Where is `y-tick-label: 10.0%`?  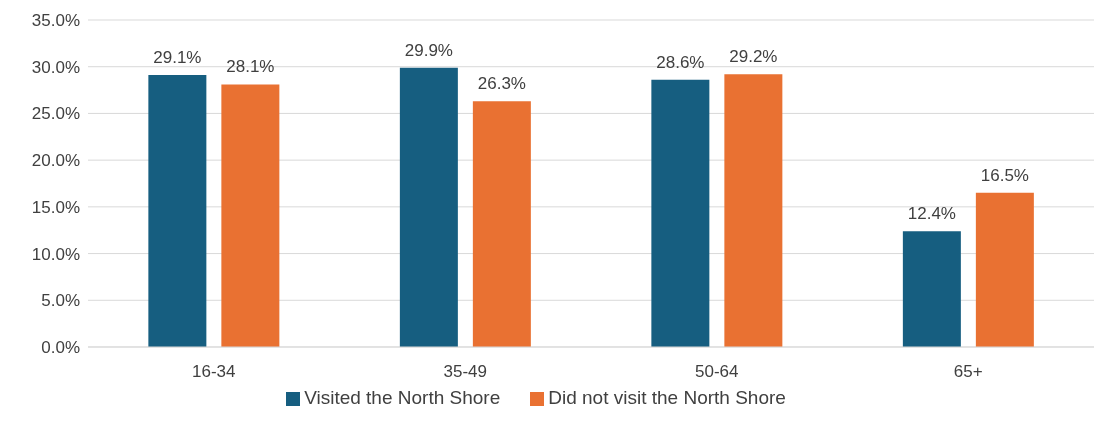
y-tick-label: 10.0% is located at coordinates (55, 254).